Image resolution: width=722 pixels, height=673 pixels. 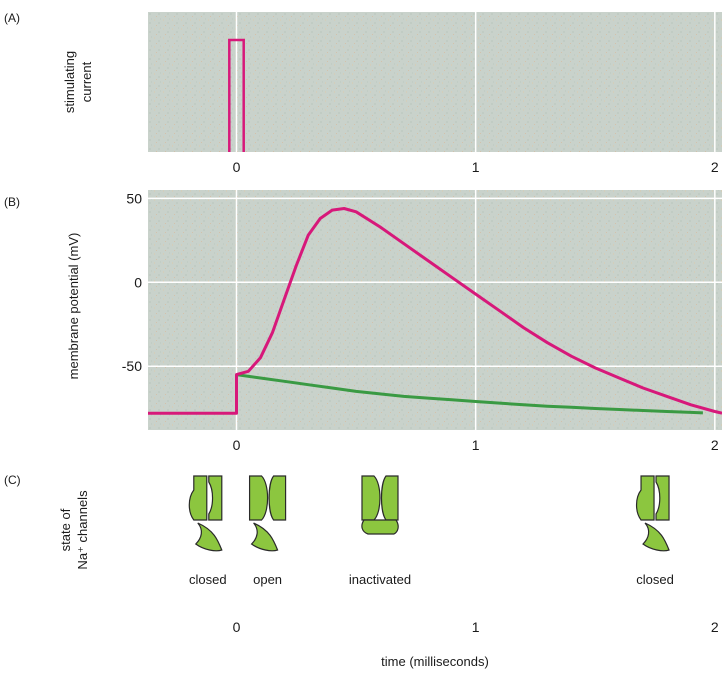 I want to click on panel-b-ylabel: membrane potential (mV), so click(x=73, y=306).